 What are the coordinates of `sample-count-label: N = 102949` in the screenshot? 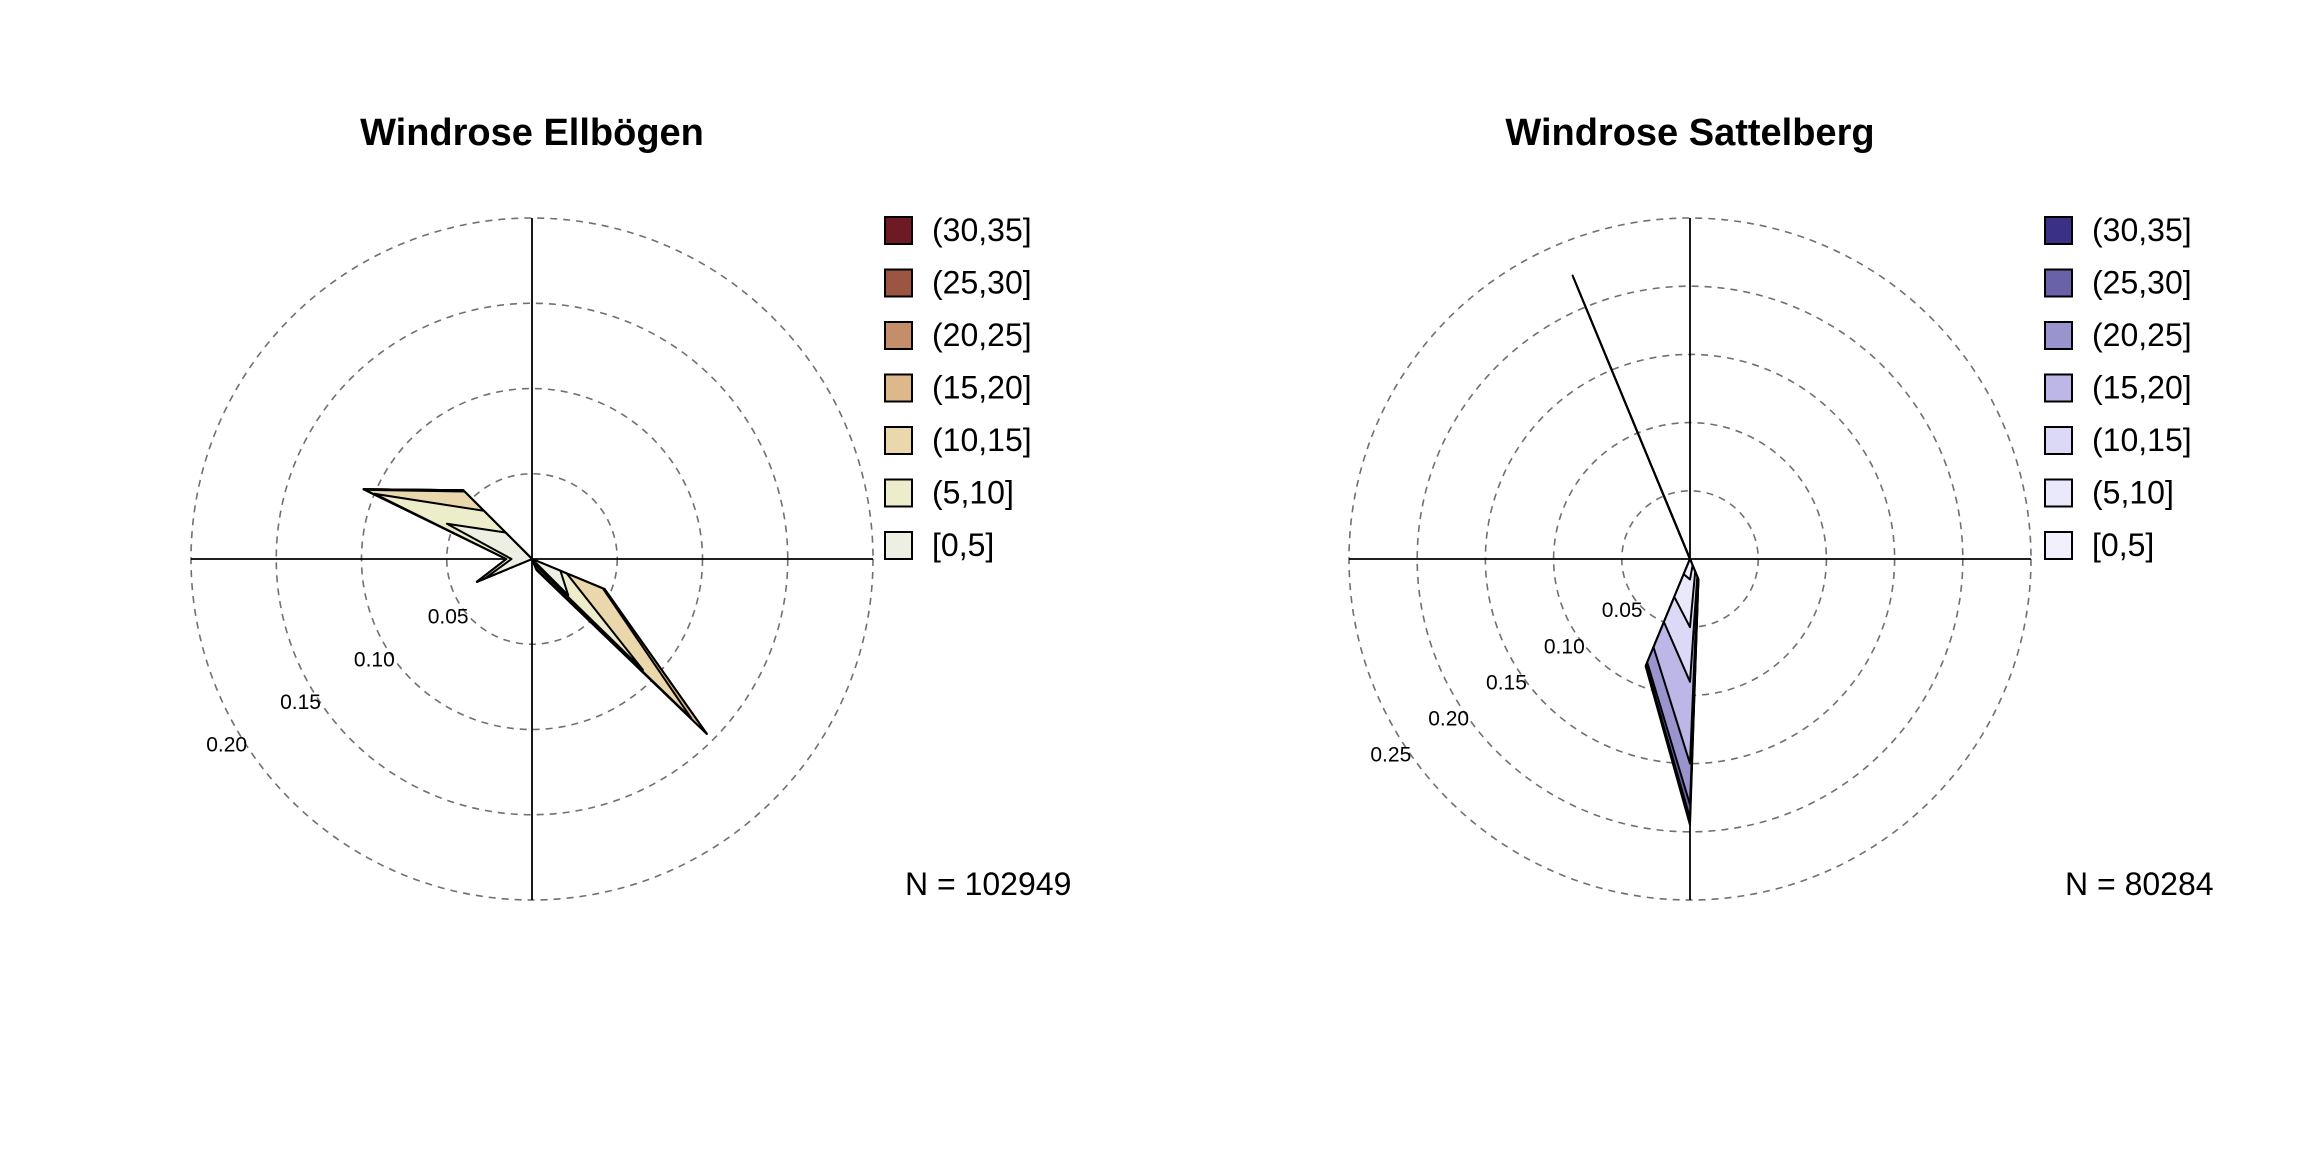 It's located at (988, 884).